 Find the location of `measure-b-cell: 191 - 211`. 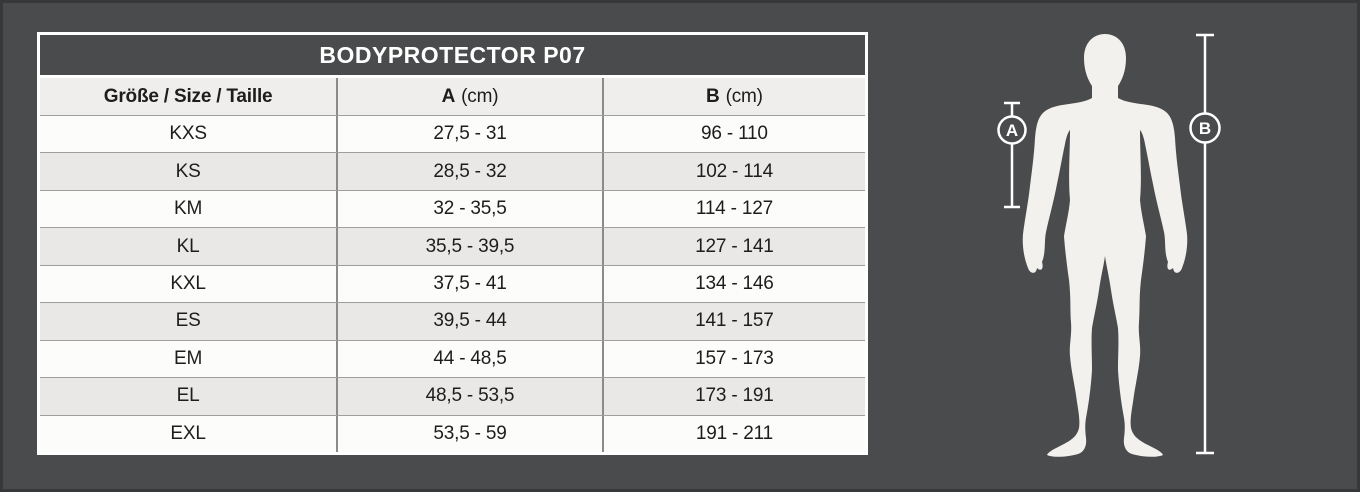

measure-b-cell: 191 - 211 is located at coordinates (733, 433).